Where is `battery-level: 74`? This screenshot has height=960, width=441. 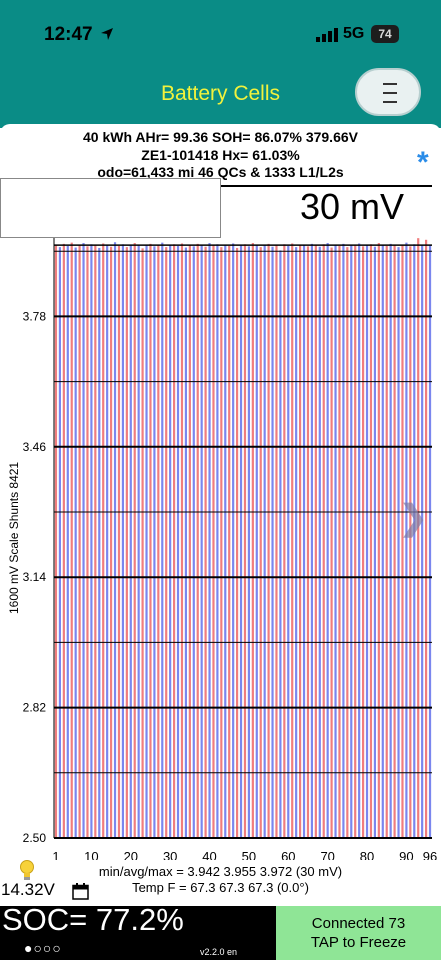 battery-level: 74 is located at coordinates (385, 34).